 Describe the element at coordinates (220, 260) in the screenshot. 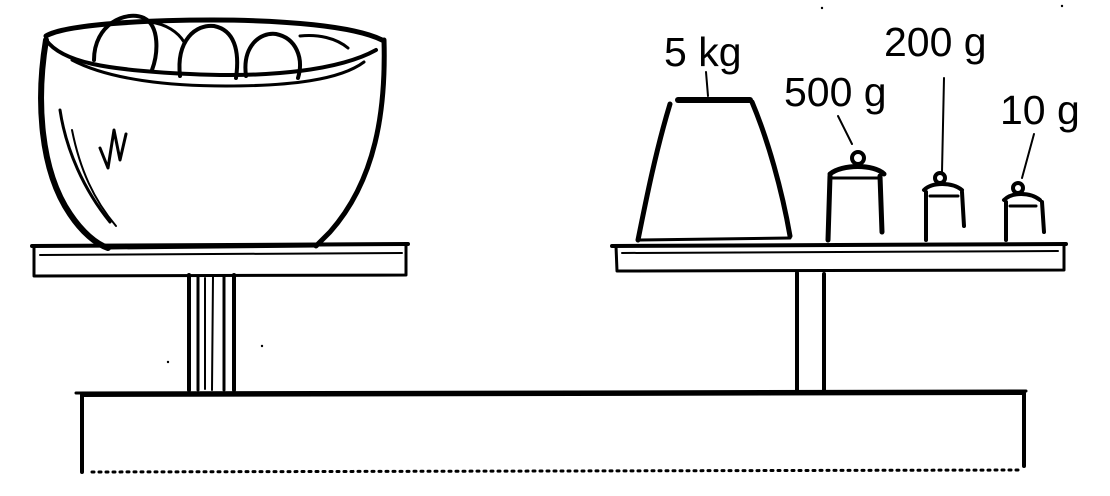

I see `left-pan` at that location.